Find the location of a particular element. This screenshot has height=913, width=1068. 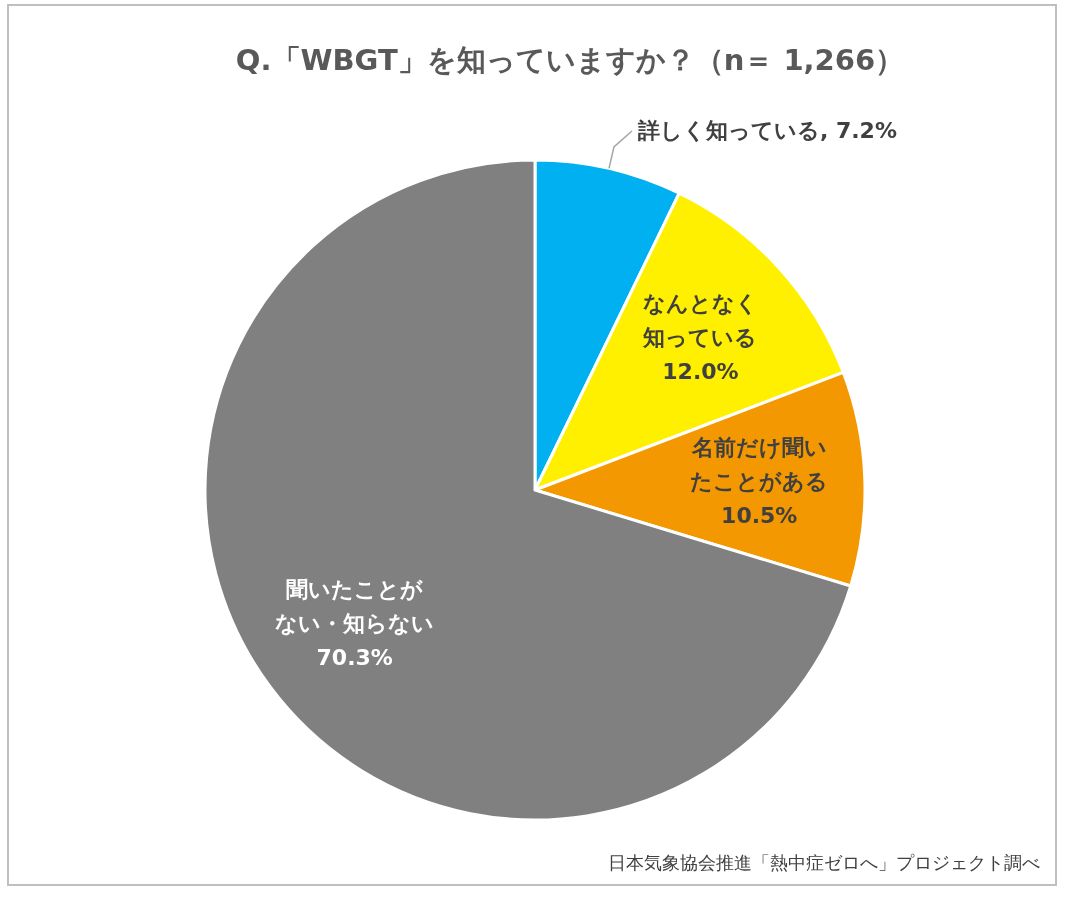

data-label: 70.3% is located at coordinates (354, 657).